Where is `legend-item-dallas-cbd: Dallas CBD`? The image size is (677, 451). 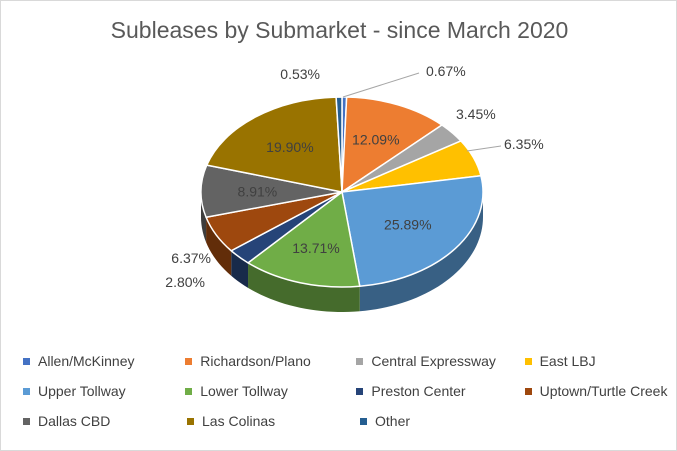 legend-item-dallas-cbd: Dallas CBD is located at coordinates (105, 421).